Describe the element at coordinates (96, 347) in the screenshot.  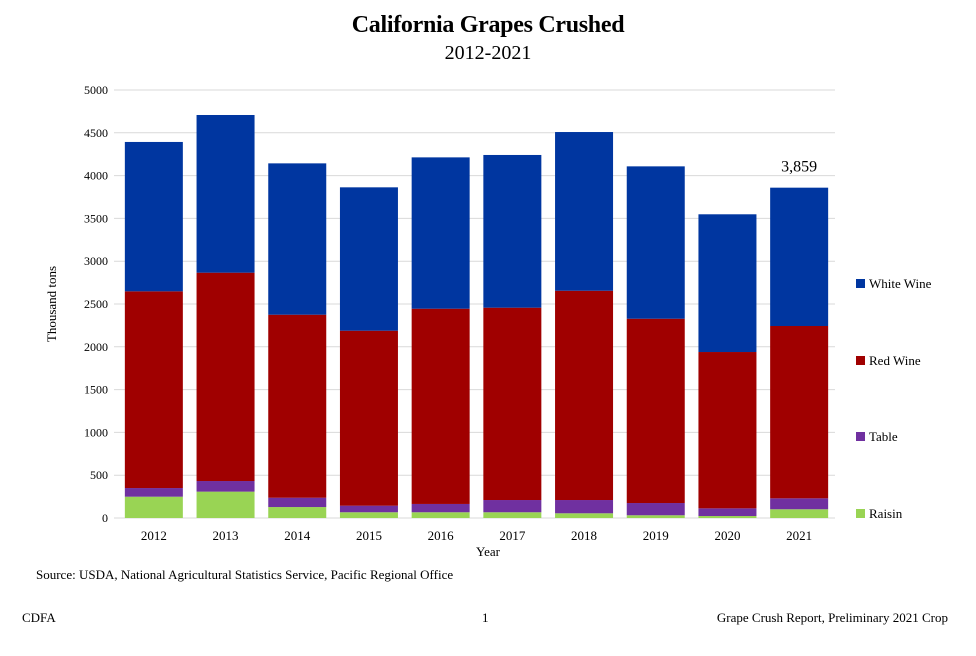
I see `y-tick-label: 2000` at that location.